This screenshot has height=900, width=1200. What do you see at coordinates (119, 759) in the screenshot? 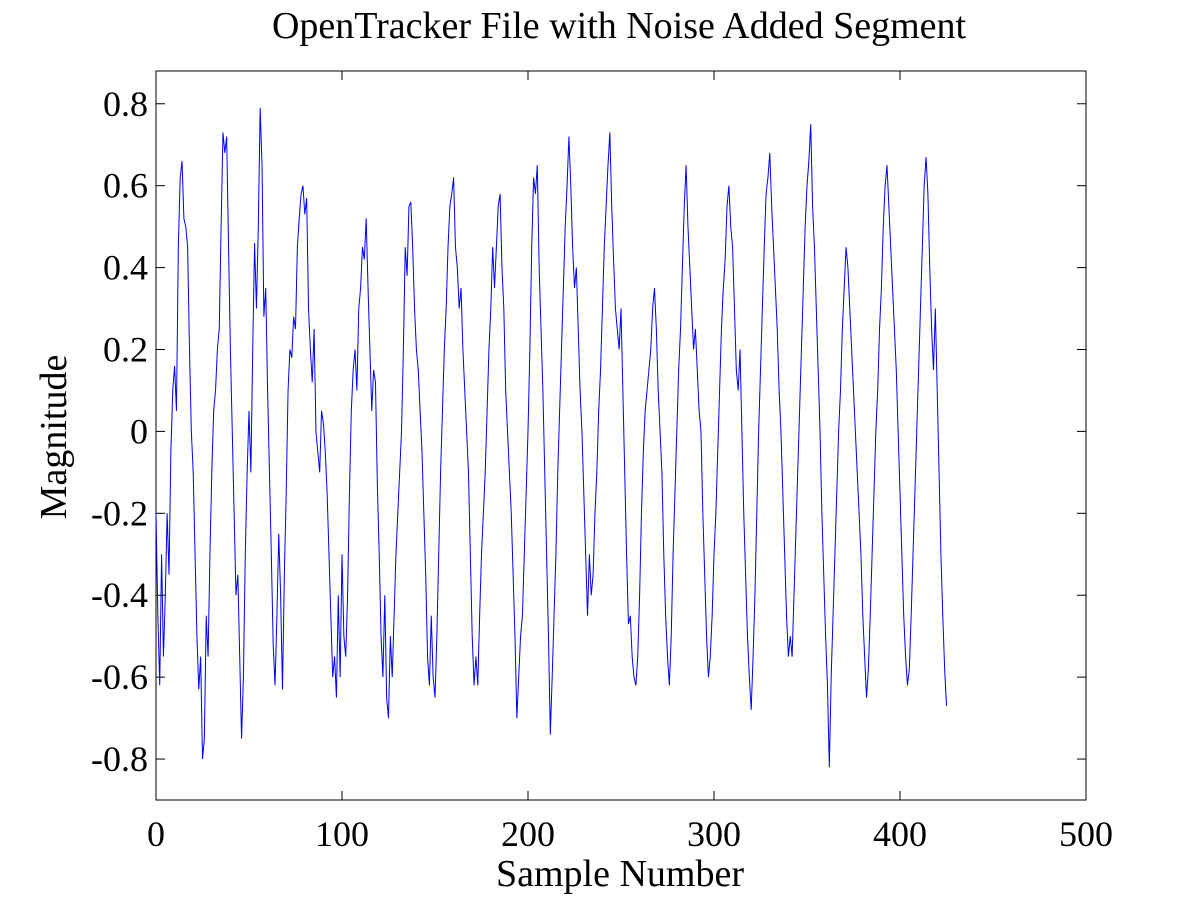
I see `y-tick-label: -0.8` at bounding box center [119, 759].